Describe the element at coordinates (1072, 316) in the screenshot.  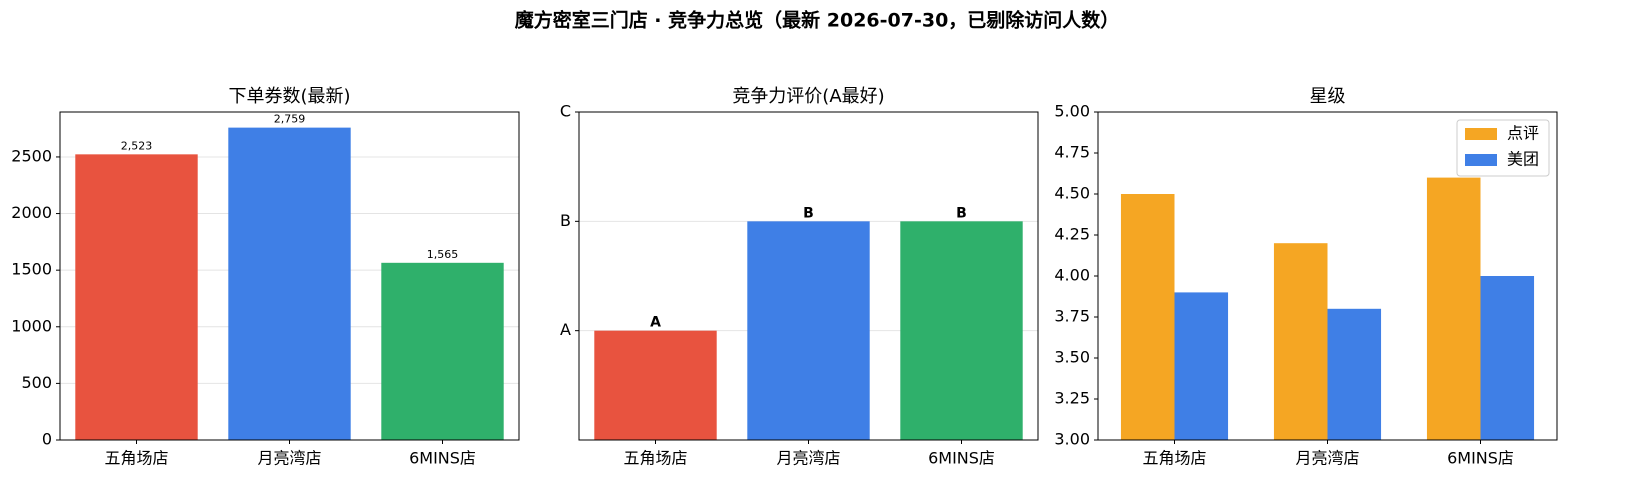
I see `y-tick-label: 3.75` at that location.